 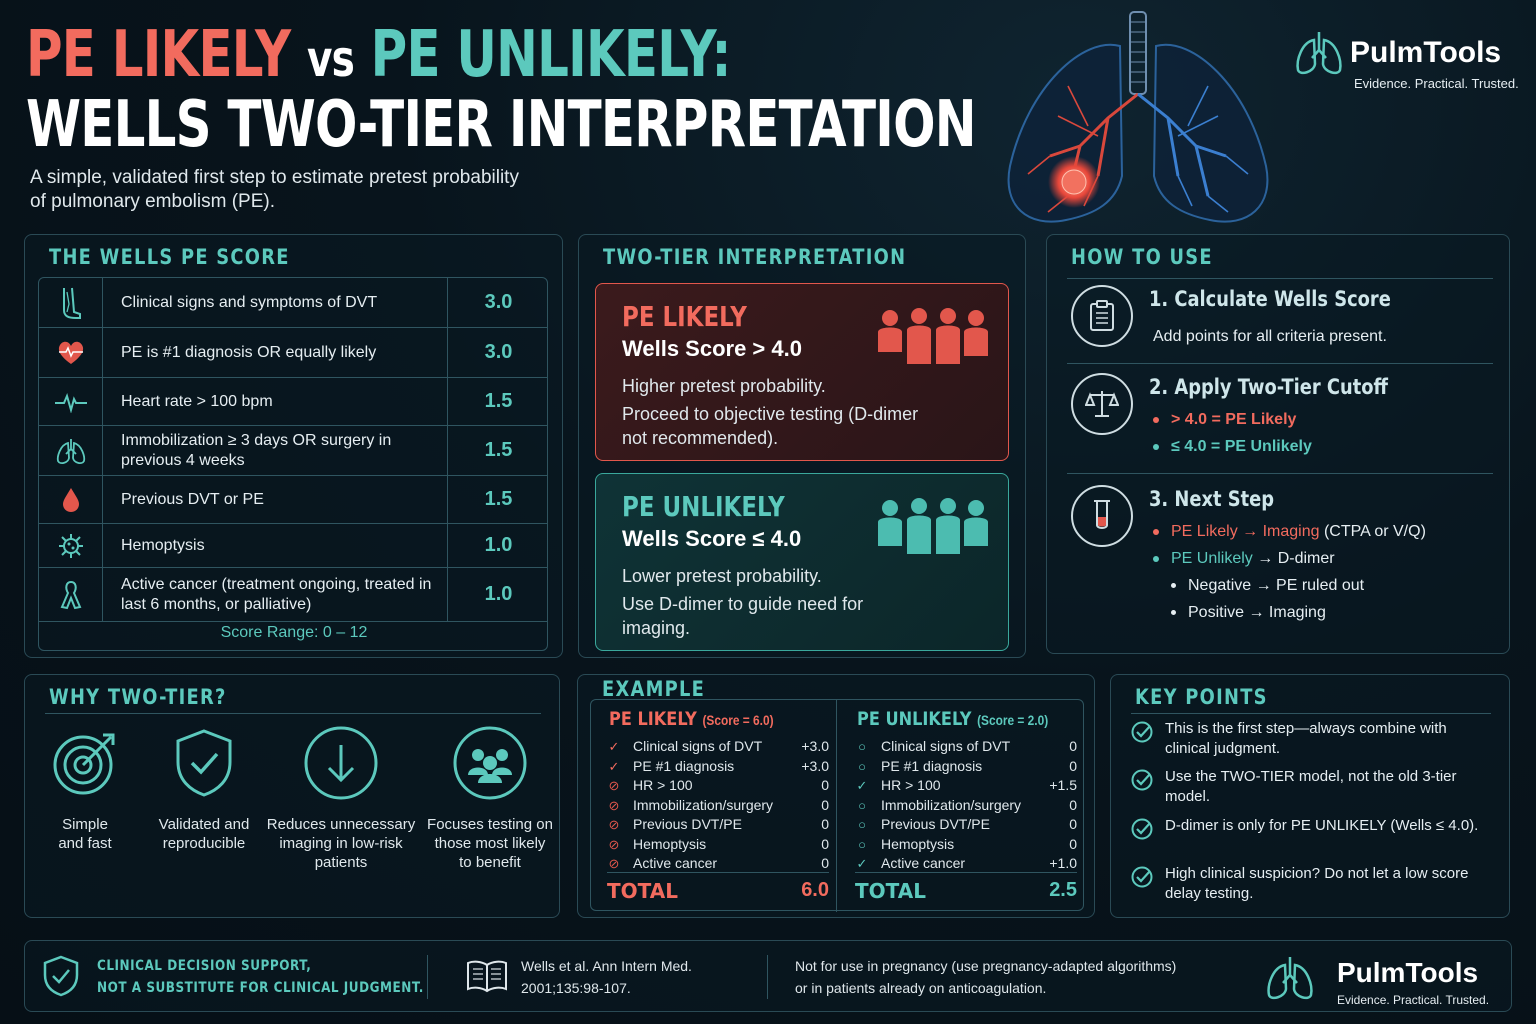 I want to click on example-row-value: +3.0, so click(x=815, y=765).